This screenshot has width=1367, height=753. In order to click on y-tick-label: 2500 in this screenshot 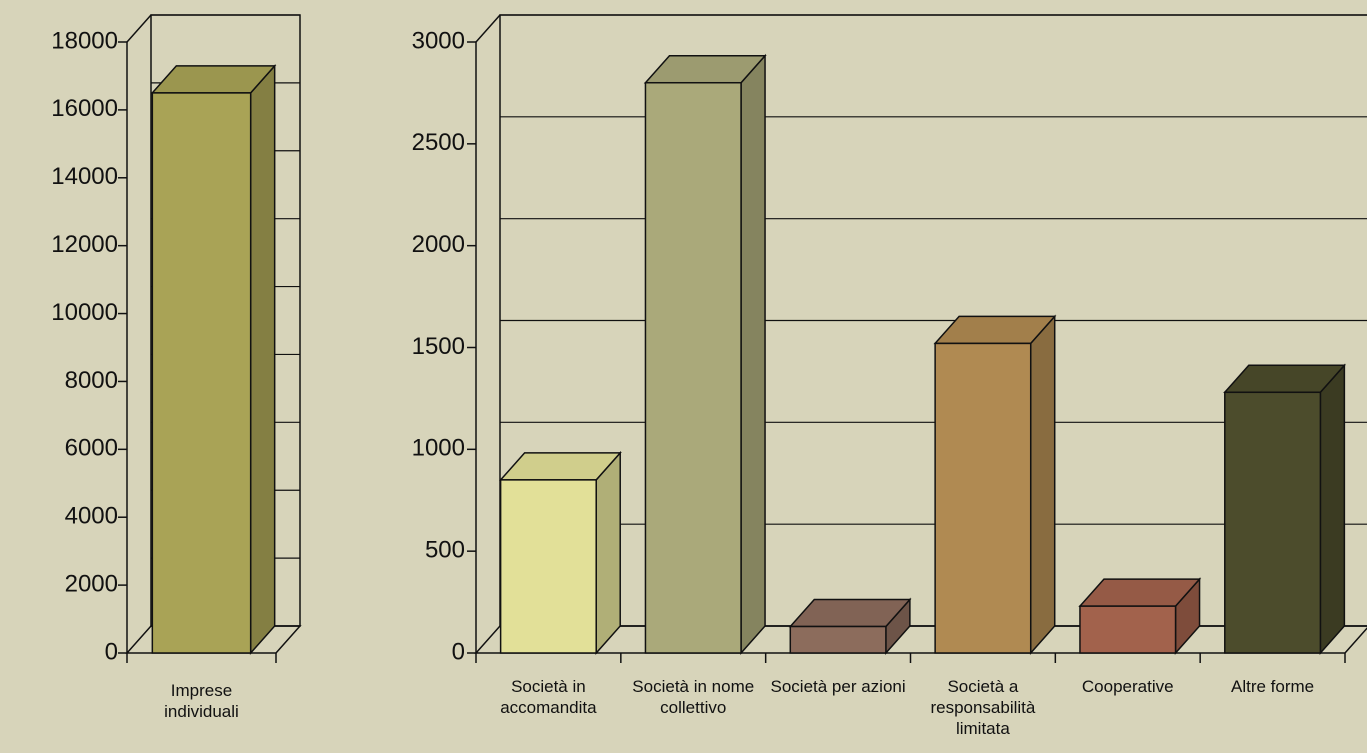, I will do `click(438, 142)`.